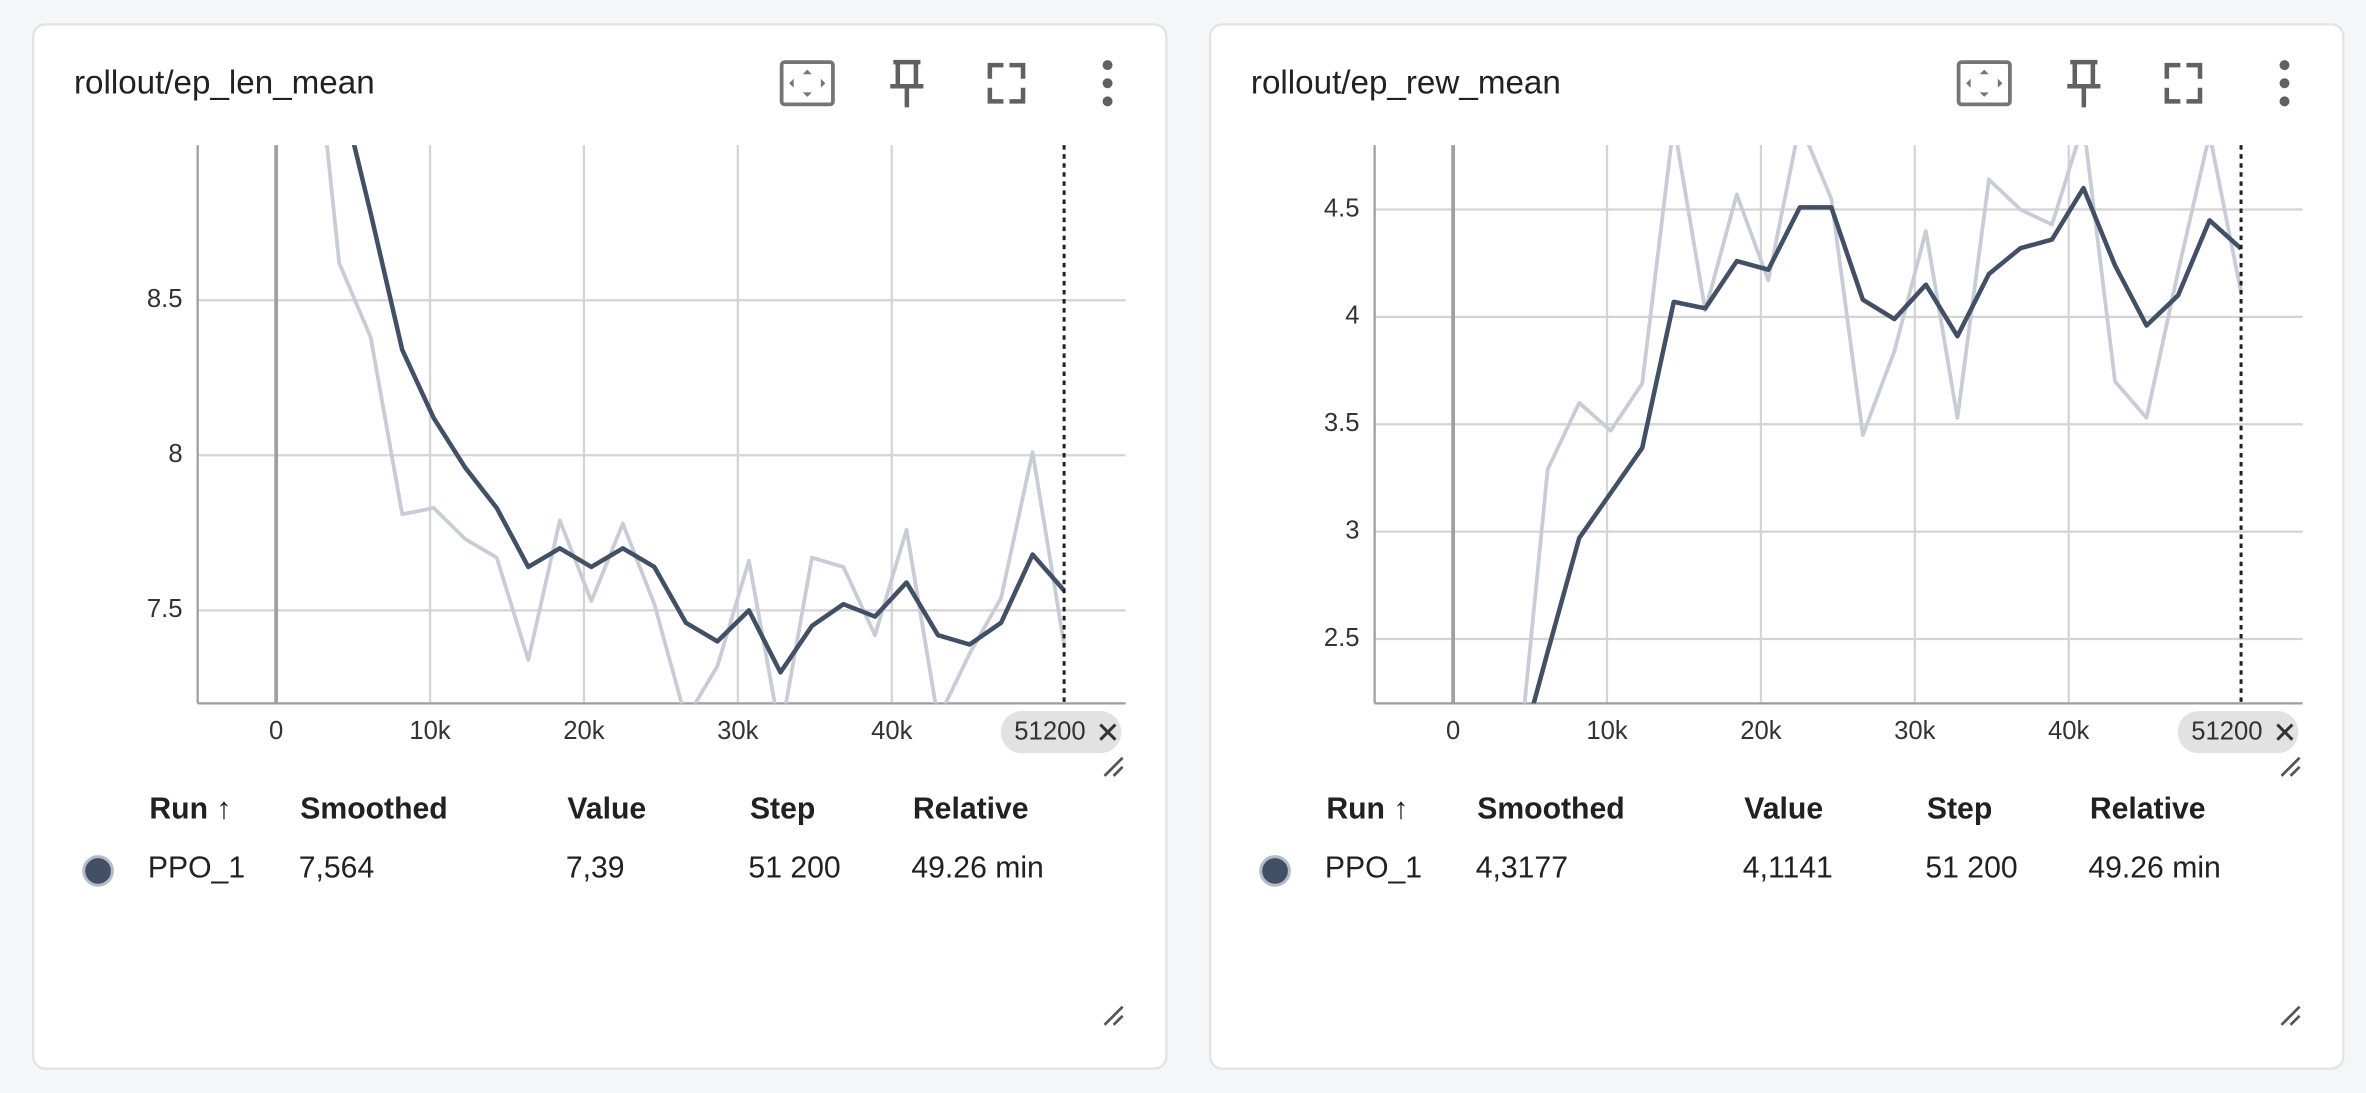 This screenshot has width=2366, height=1093. I want to click on y-tick-label: 4, so click(1352, 316).